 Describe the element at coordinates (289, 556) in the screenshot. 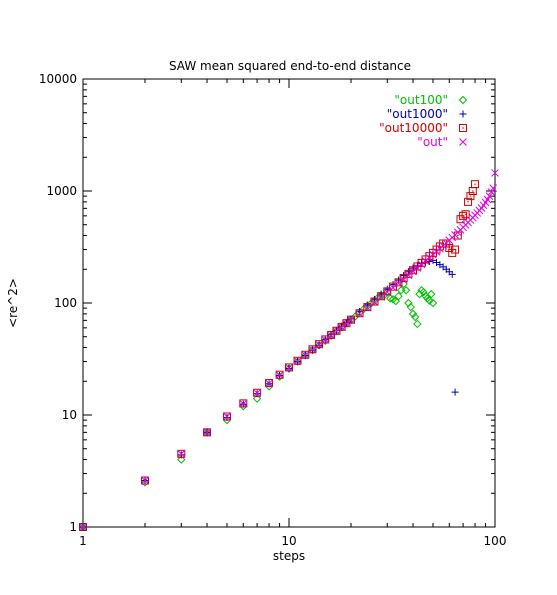

I see `x-axis-label: steps` at that location.